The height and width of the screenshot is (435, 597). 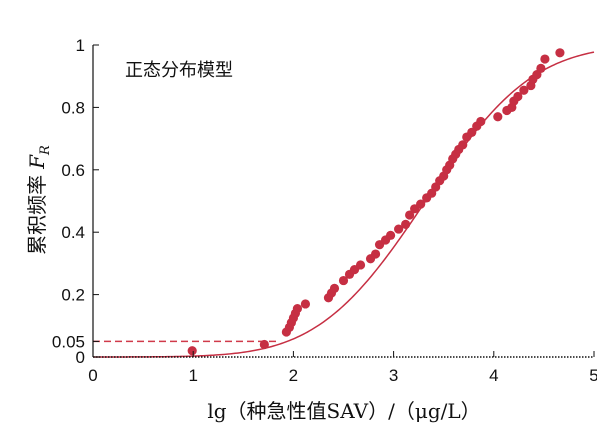 What do you see at coordinates (73, 295) in the screenshot?
I see `y-tick-label: 0.2` at bounding box center [73, 295].